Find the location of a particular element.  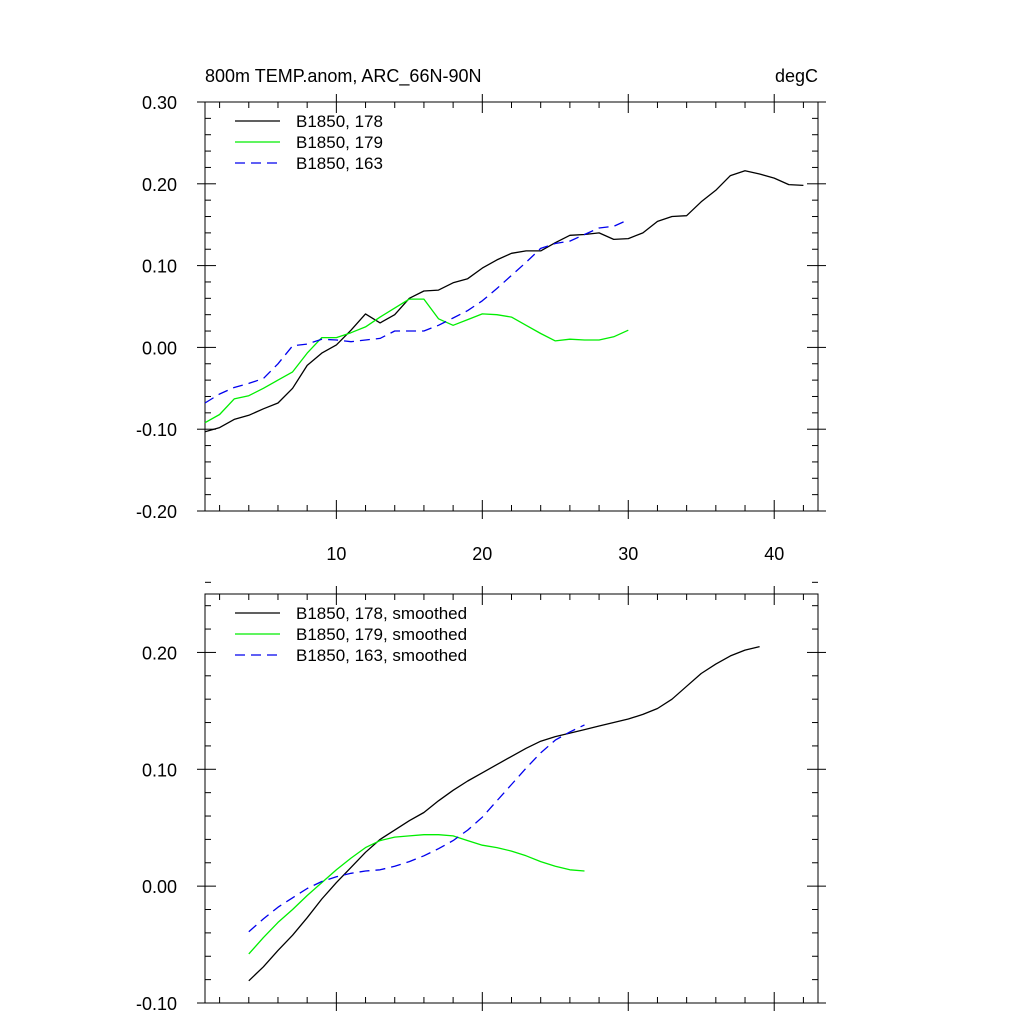

legend-label-1: B1850, 178, smoothed is located at coordinates (381, 613).